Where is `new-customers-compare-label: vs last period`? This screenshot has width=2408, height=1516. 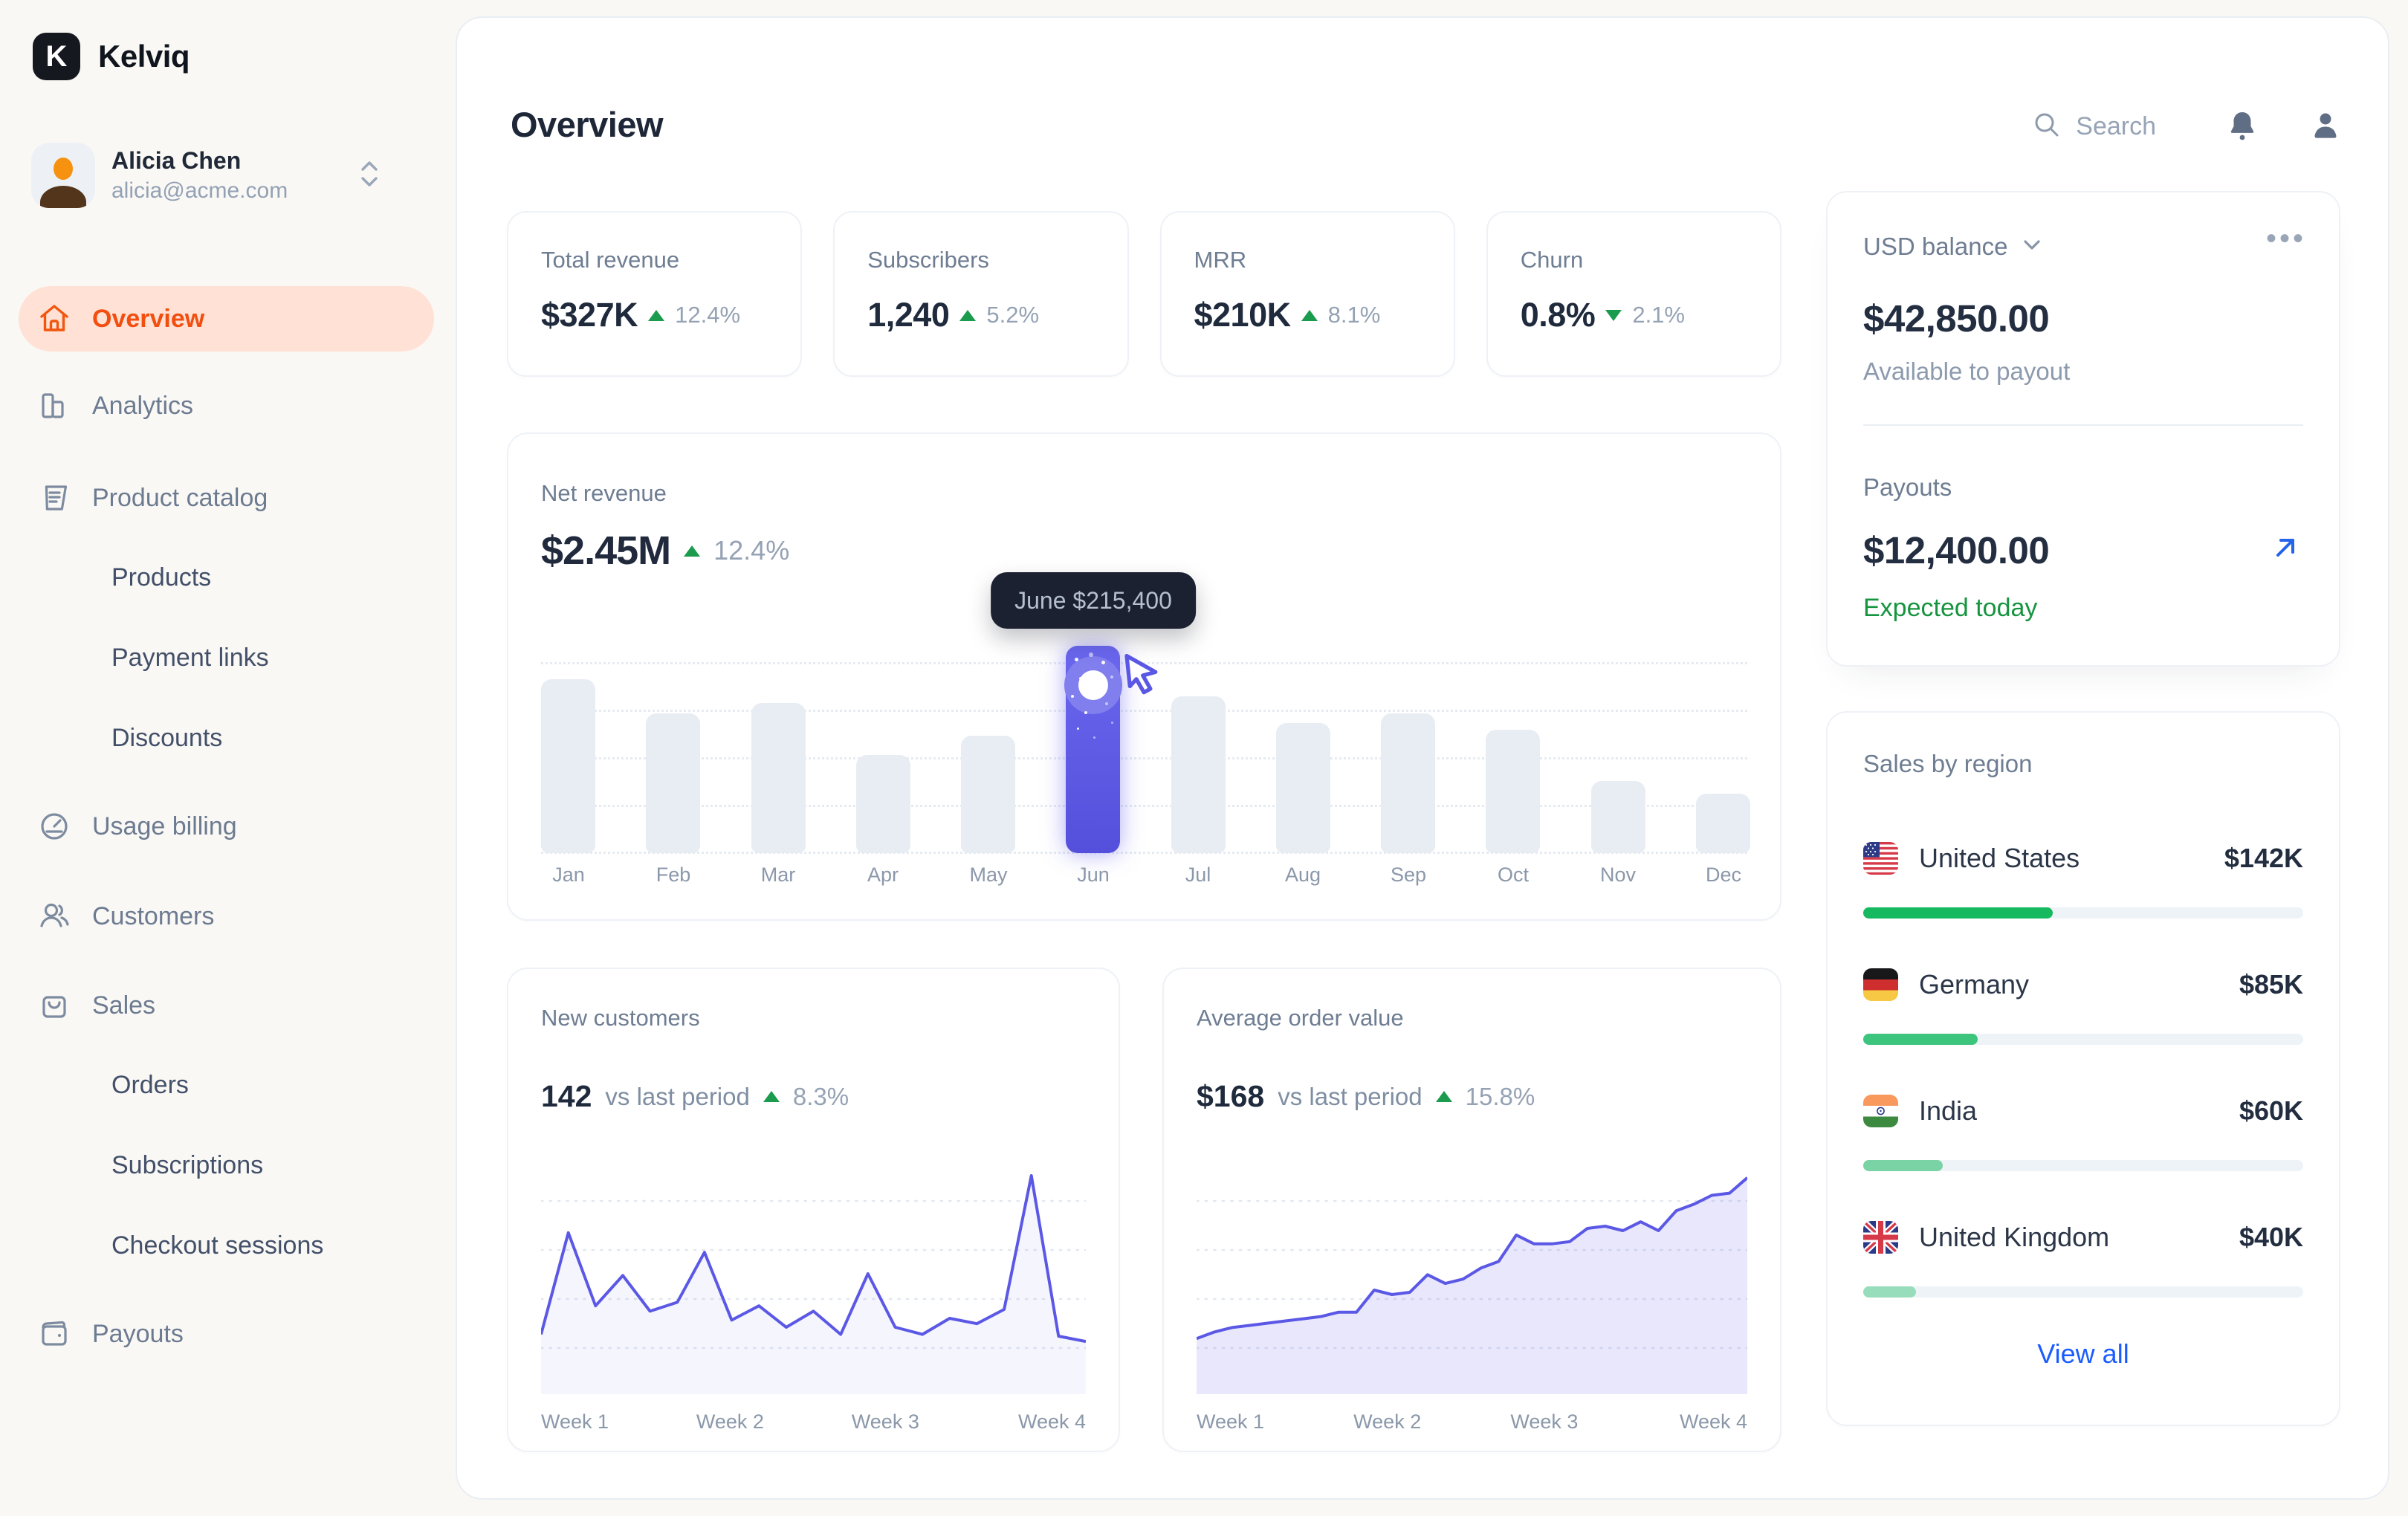 new-customers-compare-label: vs last period is located at coordinates (677, 1096).